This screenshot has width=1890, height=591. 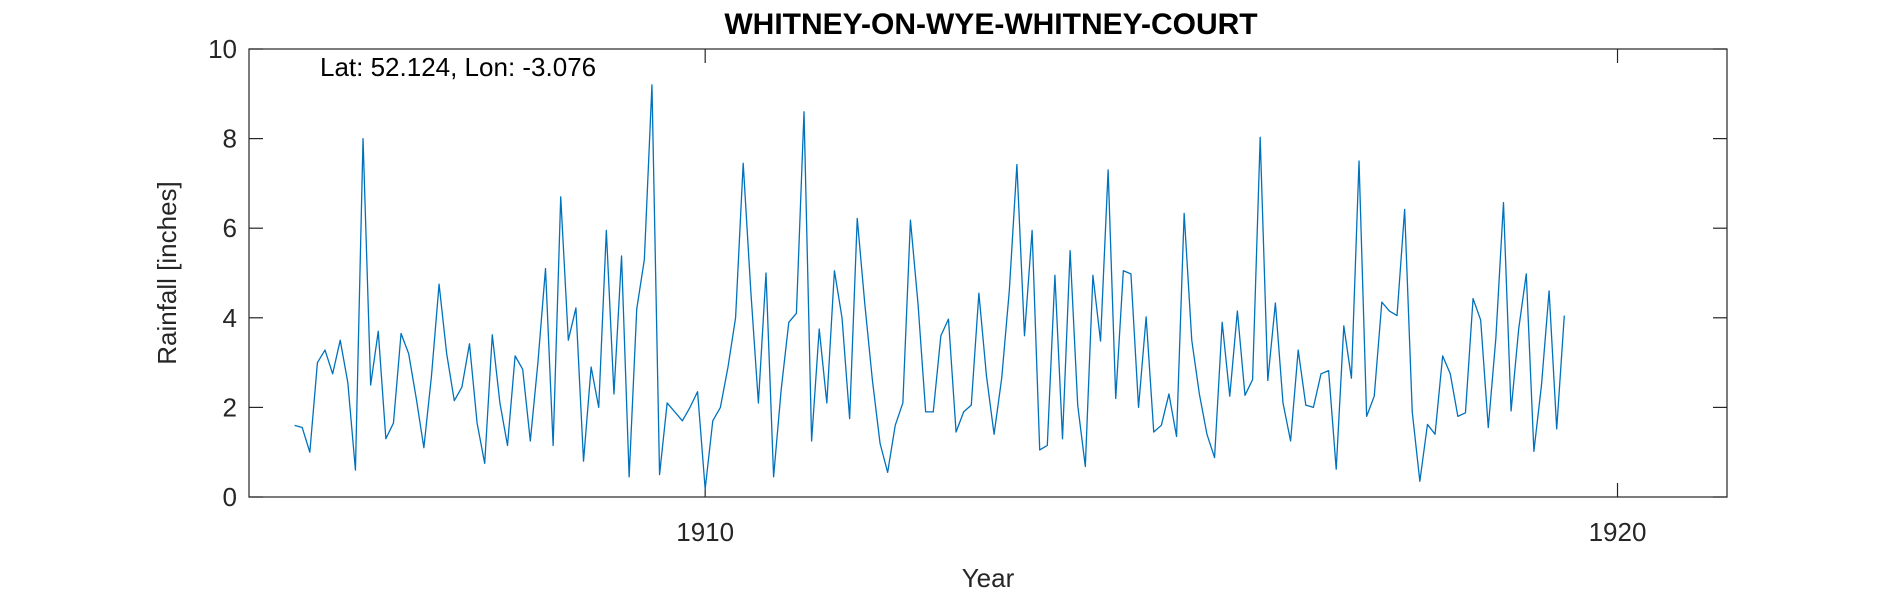 What do you see at coordinates (990, 24) in the screenshot?
I see `chart-title: WHITNEY-ON-WYE-WHITNEY-COURT` at bounding box center [990, 24].